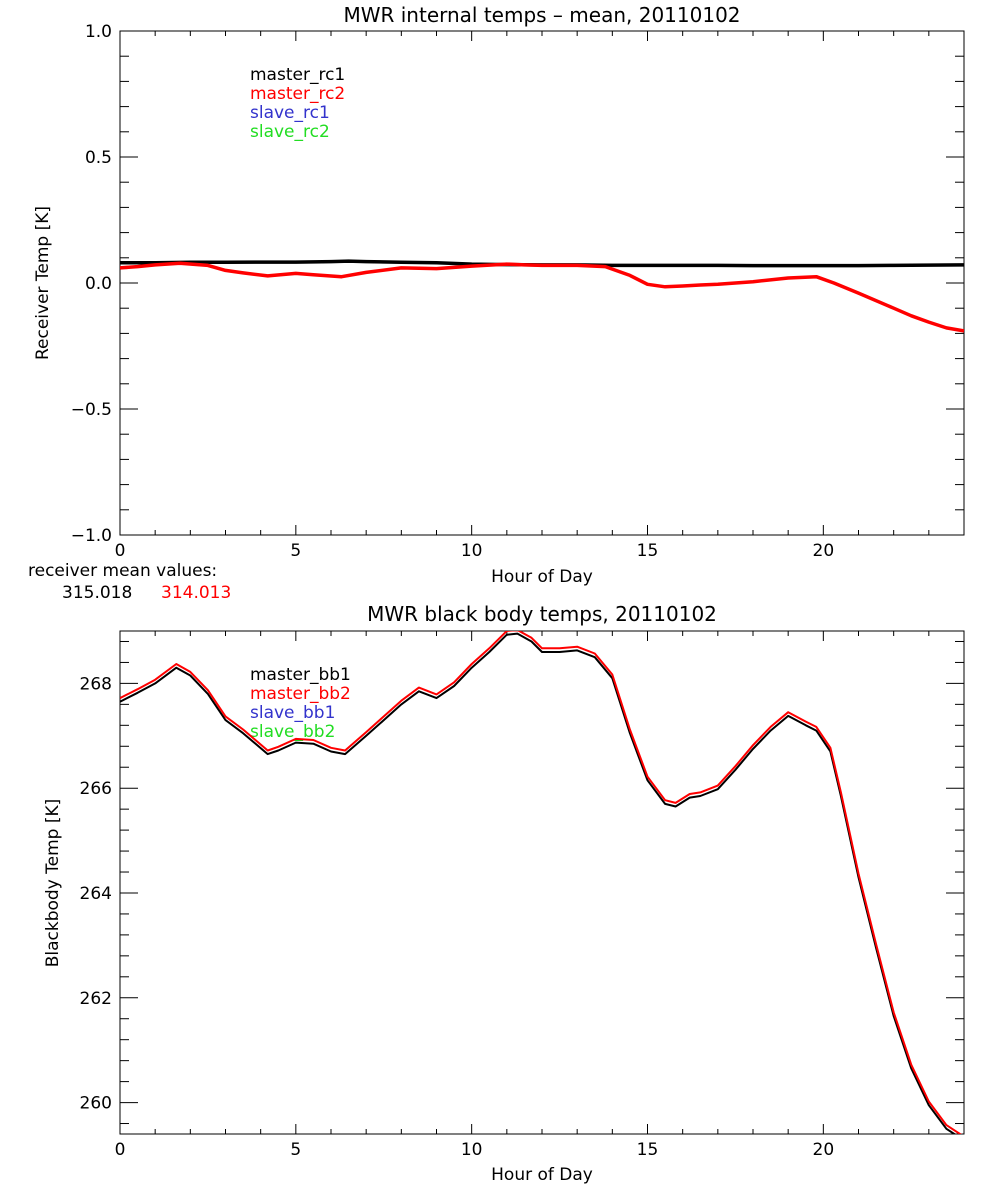 This screenshot has height=1200, width=1000. What do you see at coordinates (542, 297) in the screenshot?
I see `series-line-master-rc2` at bounding box center [542, 297].